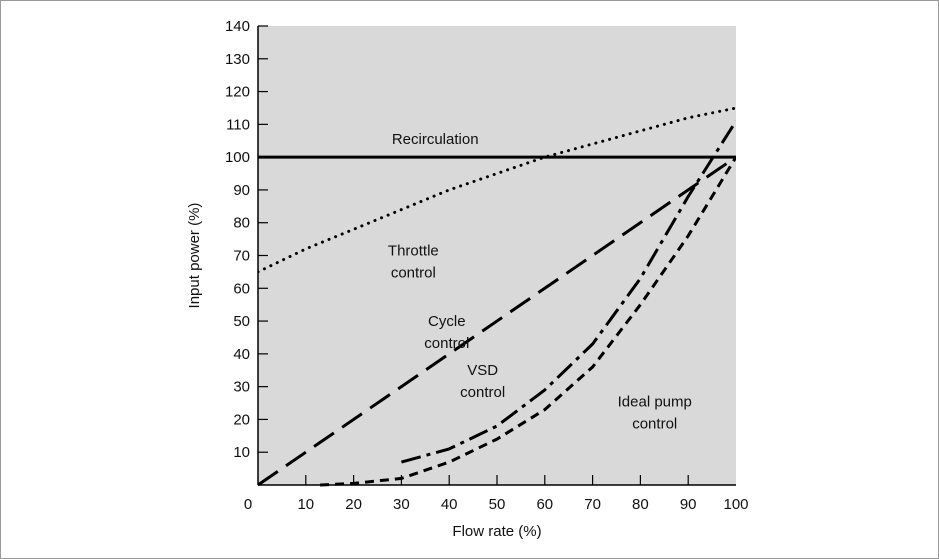 This screenshot has width=939, height=559. Describe the element at coordinates (592, 504) in the screenshot. I see `x-tick-label: 70` at that location.